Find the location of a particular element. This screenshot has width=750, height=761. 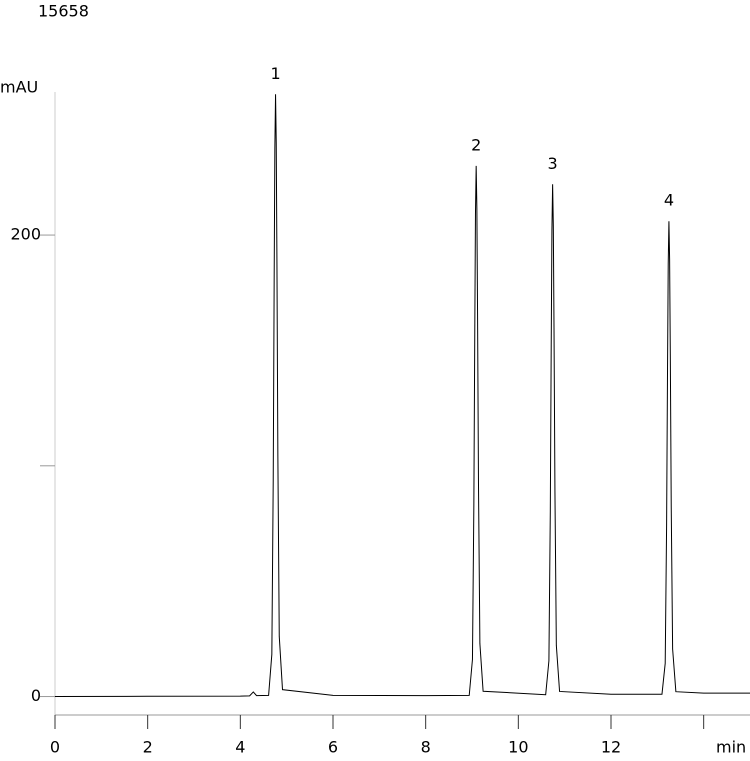

x-tick-label: 8 is located at coordinates (426, 747).